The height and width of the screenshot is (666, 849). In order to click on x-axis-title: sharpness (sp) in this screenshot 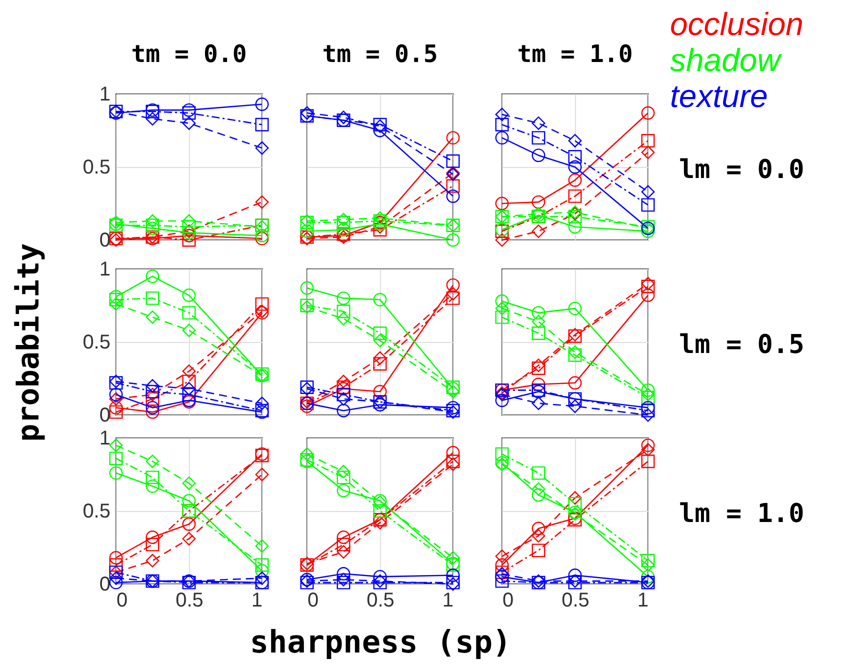, I will do `click(381, 642)`.